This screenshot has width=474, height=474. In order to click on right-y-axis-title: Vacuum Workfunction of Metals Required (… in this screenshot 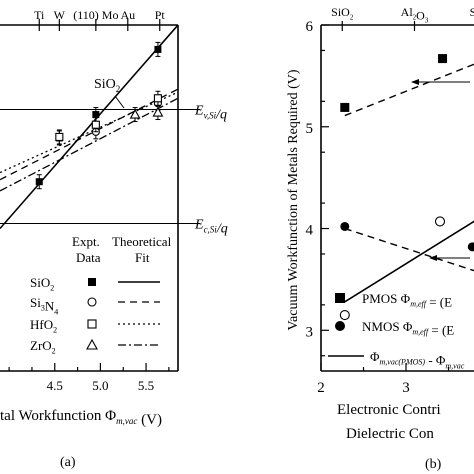, I will do `click(293, 199)`.